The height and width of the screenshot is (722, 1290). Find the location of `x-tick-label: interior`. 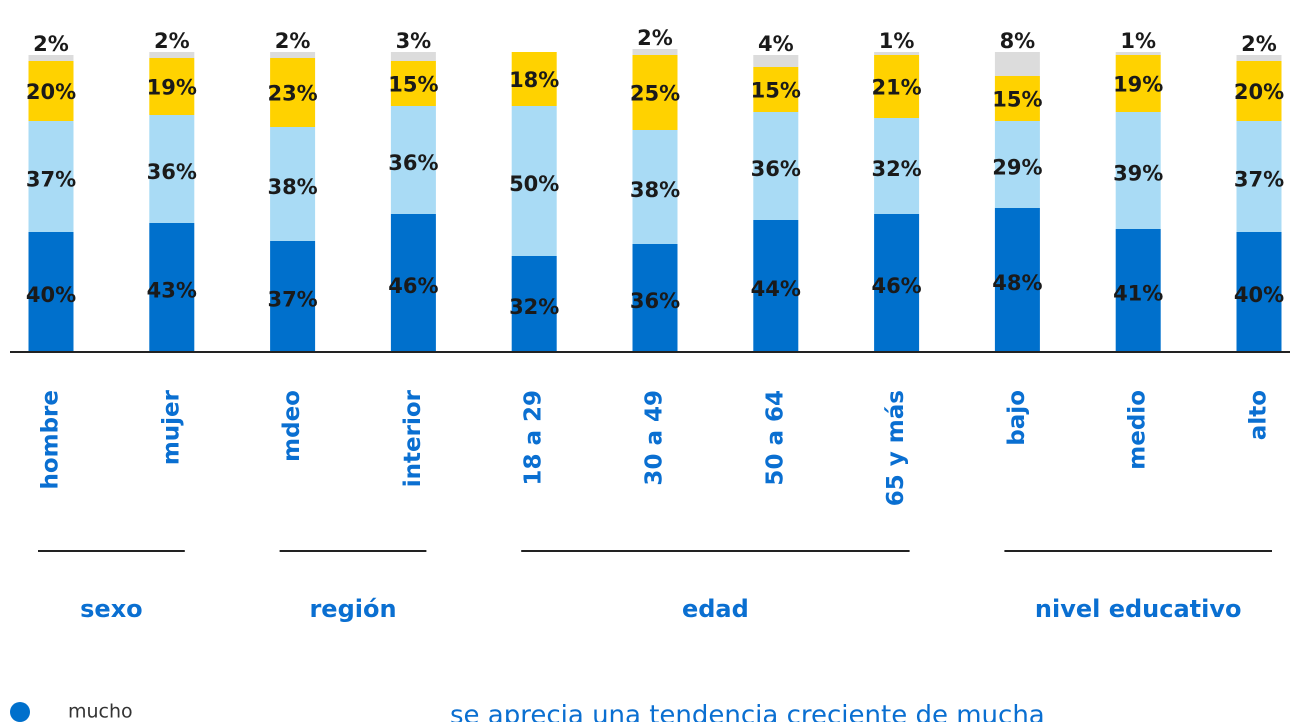

x-tick-label: interior is located at coordinates (413, 438).